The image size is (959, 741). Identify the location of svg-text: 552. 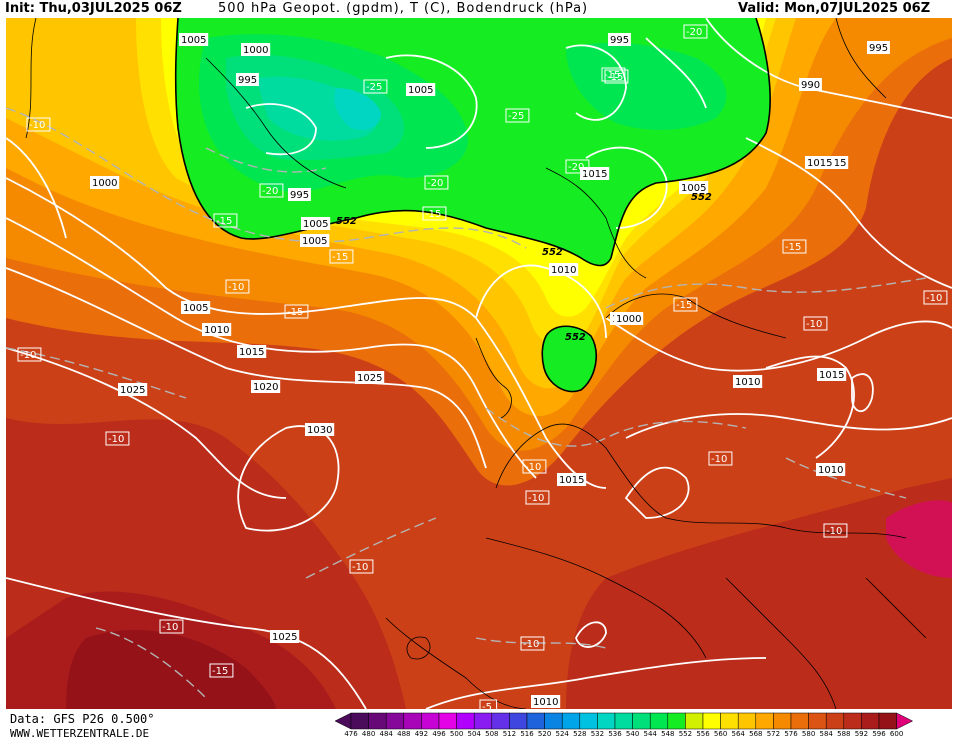
(575, 337).